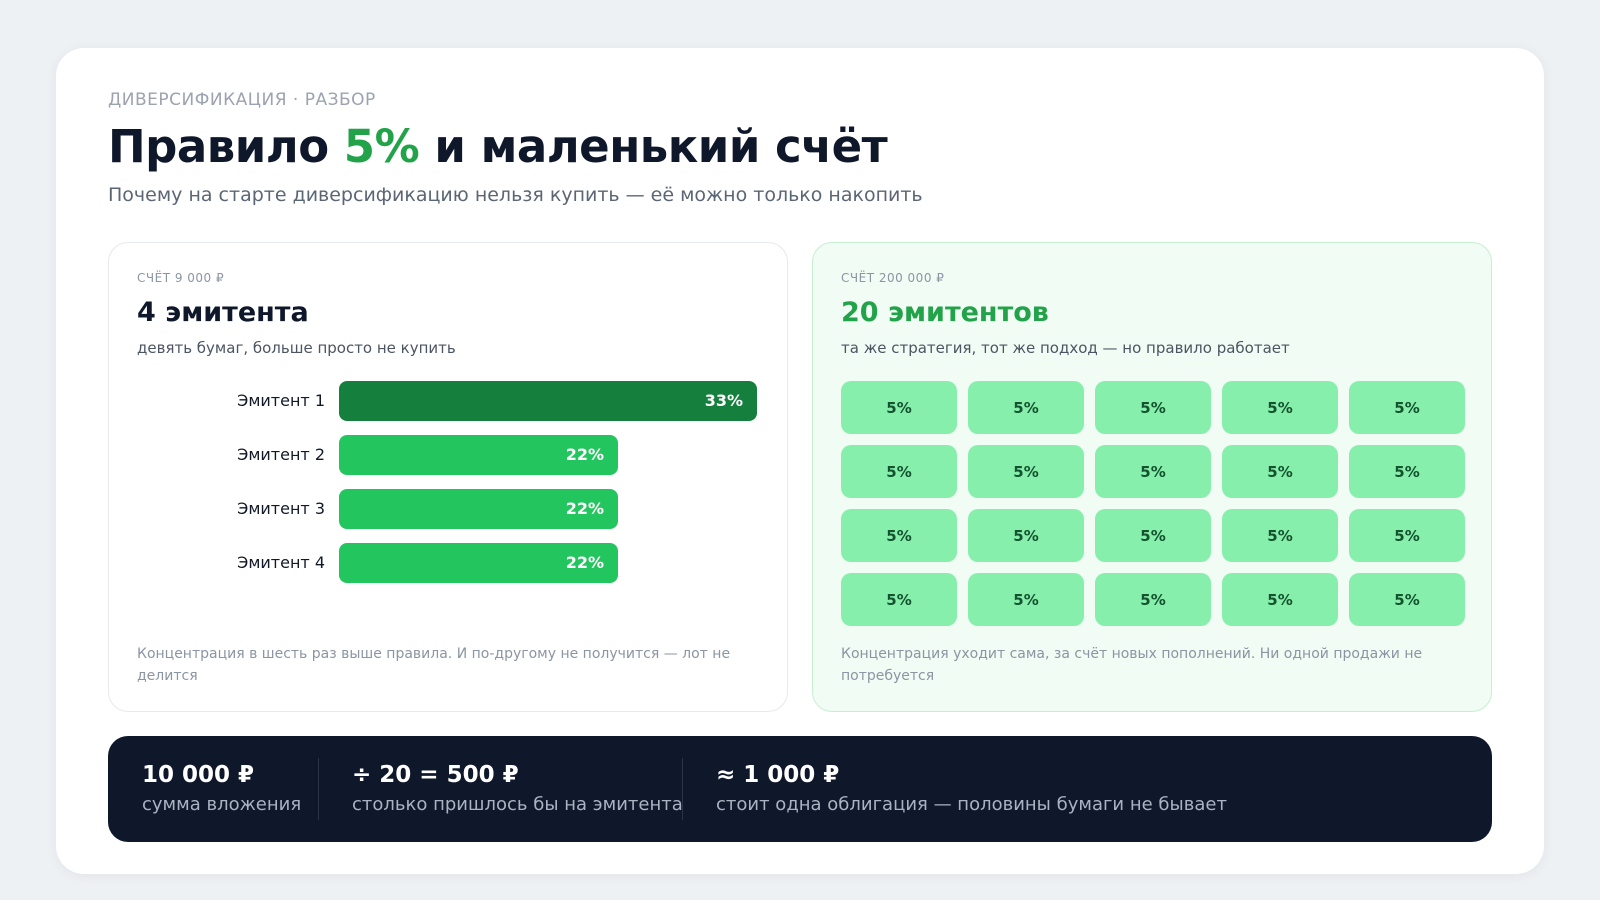  I want to click on bar-category-label: Эмитент 1, so click(281, 400).